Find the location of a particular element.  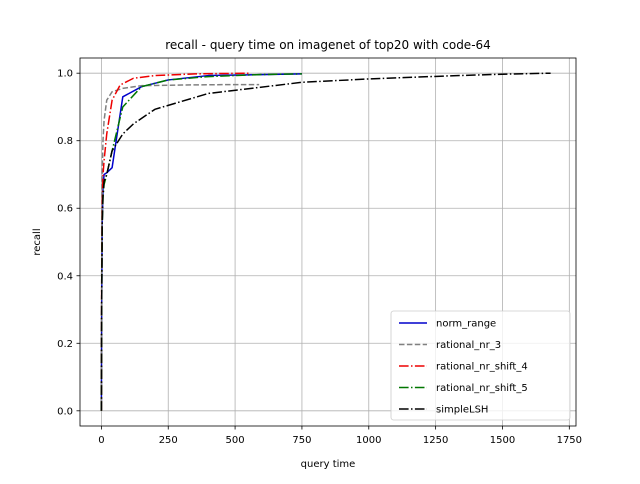

y-tick-label: 1.0 is located at coordinates (65, 74).